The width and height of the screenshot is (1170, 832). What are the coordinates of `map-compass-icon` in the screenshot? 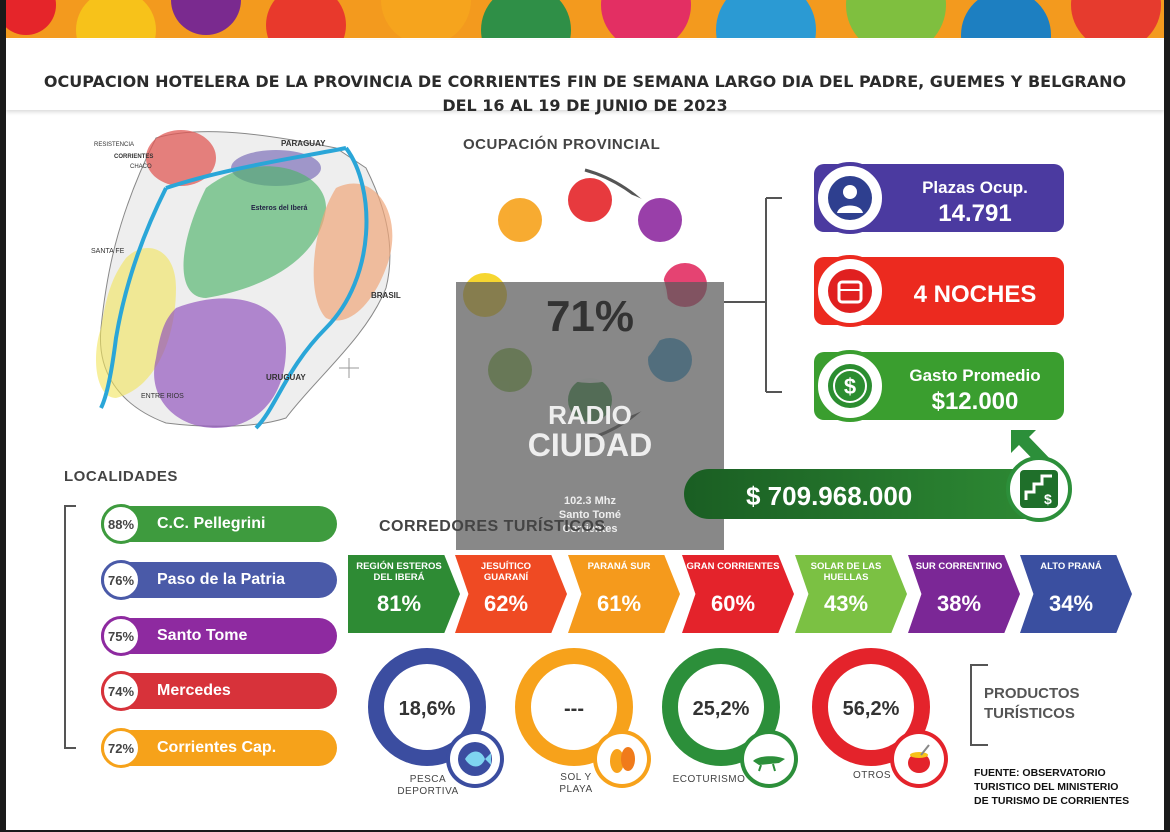 It's located at (349, 368).